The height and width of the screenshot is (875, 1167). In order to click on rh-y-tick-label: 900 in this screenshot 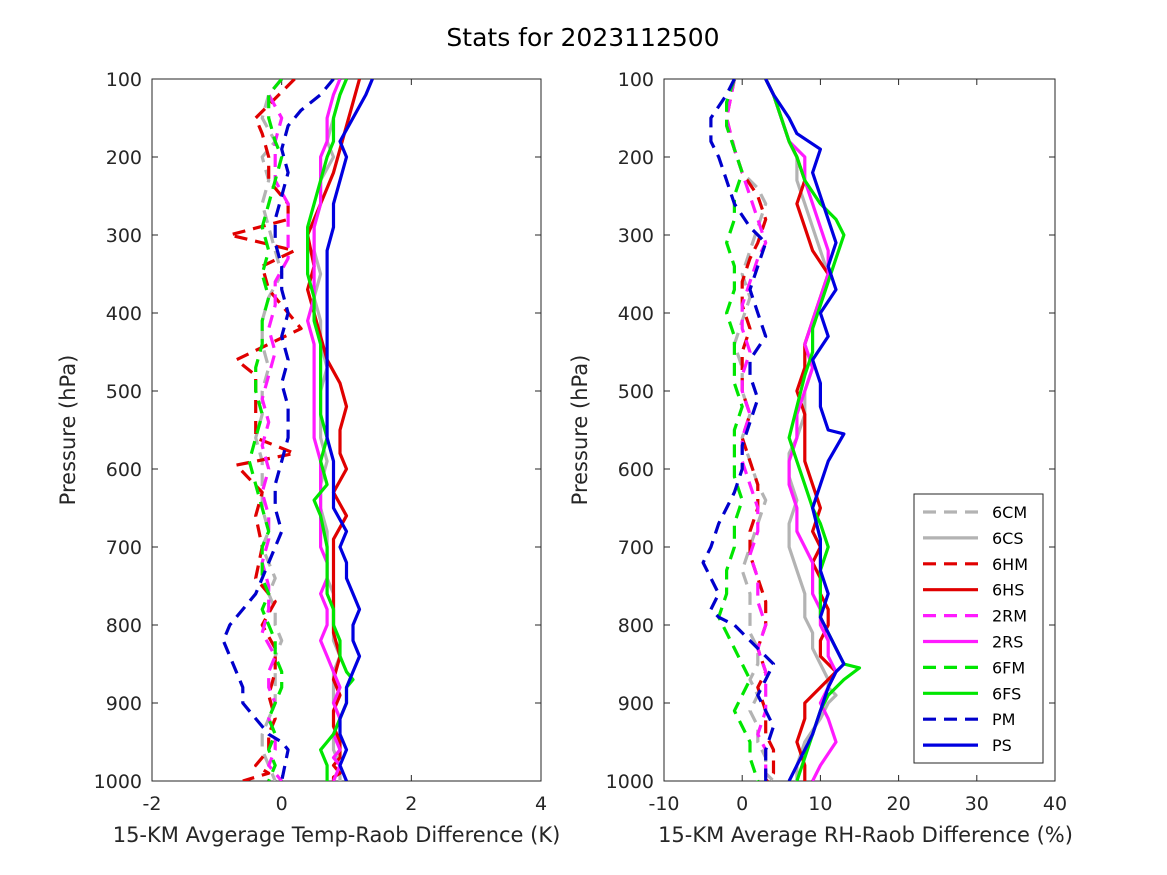, I will do `click(636, 704)`.